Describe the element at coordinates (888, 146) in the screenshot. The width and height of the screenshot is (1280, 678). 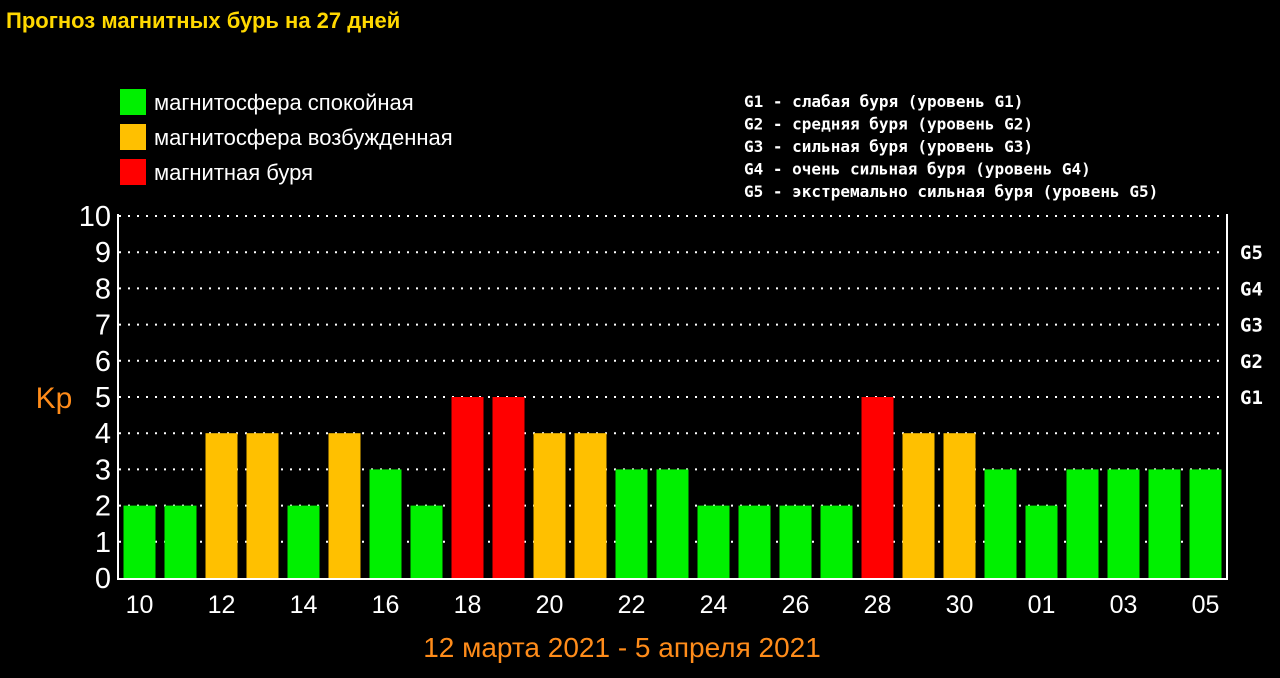
I see `g-scale-description: G3 - сильная буря (уровень G3)` at that location.